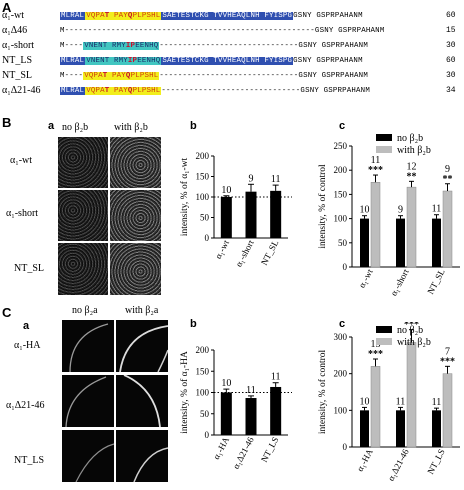  What do you see at coordinates (142, 346) in the screenshot?
I see `micrograph-ha-with-beta` at bounding box center [142, 346].